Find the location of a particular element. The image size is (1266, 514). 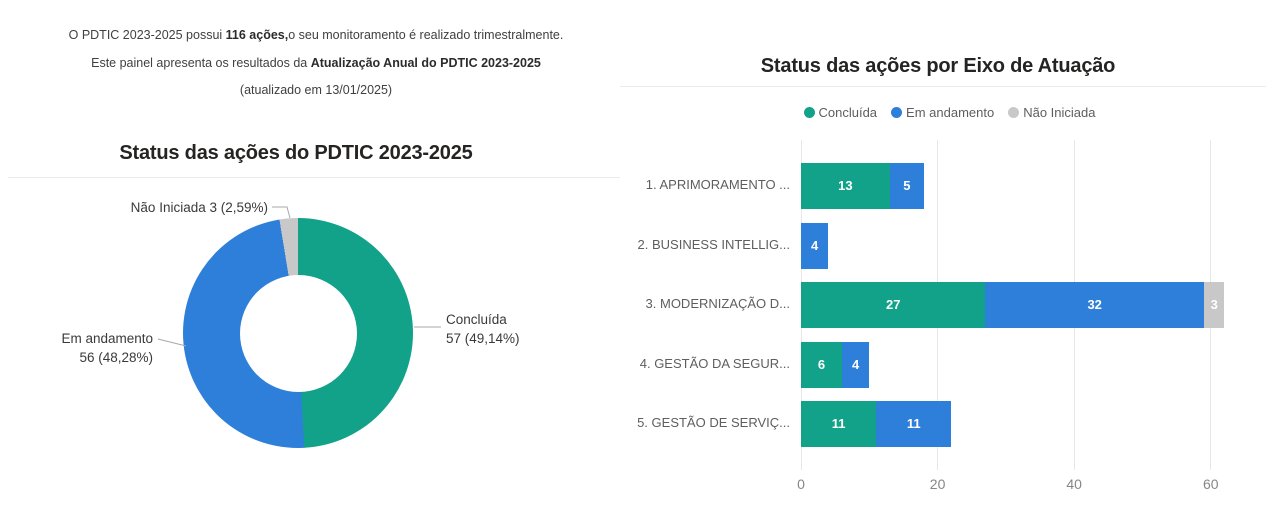

bar-segment-concluída: 27 is located at coordinates (893, 305).